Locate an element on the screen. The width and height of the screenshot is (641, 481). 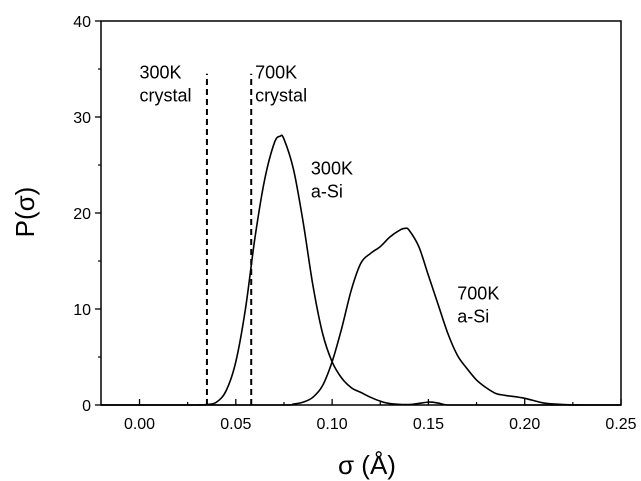
x-tick-label: 0.25 is located at coordinates (620, 424).